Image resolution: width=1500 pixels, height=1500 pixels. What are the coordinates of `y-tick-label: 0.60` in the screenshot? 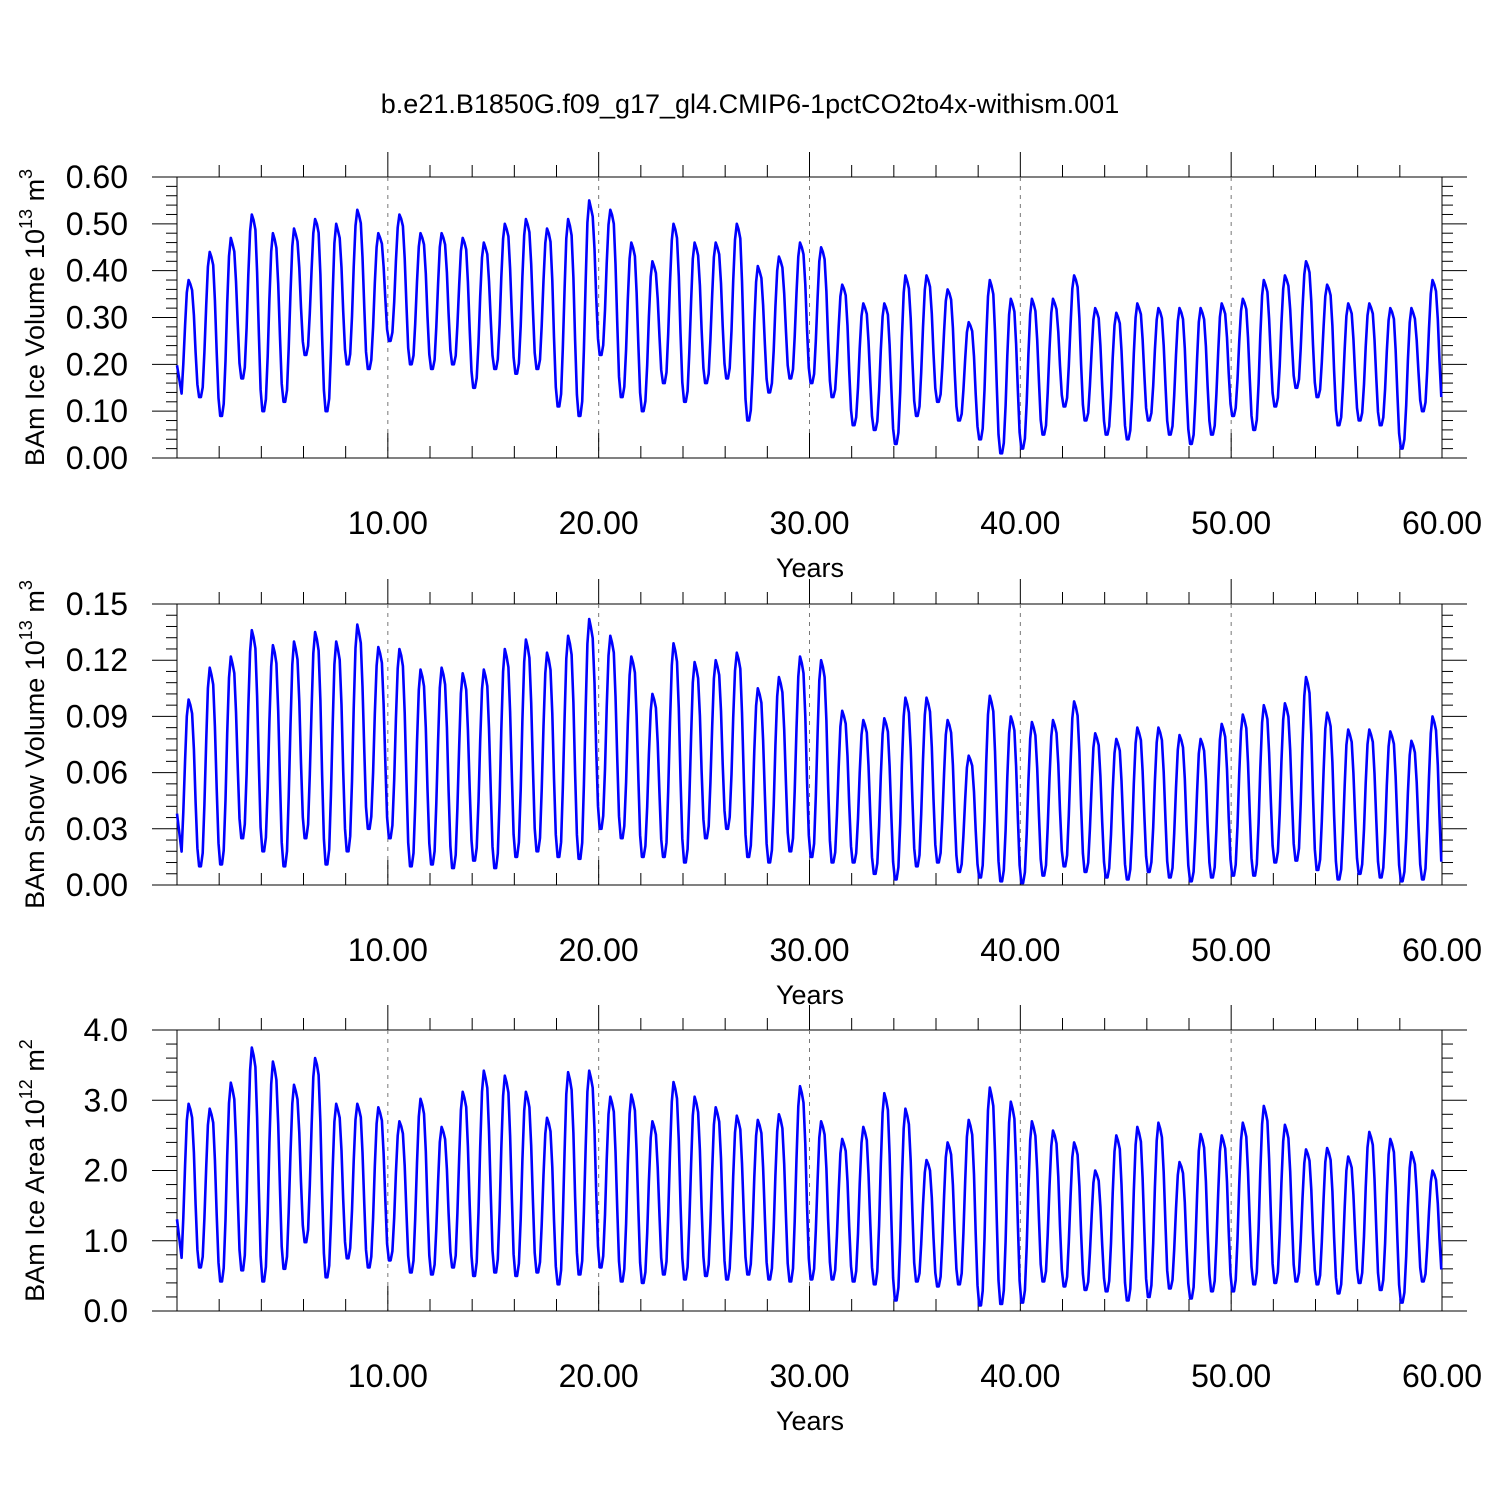 It's located at (97, 177).